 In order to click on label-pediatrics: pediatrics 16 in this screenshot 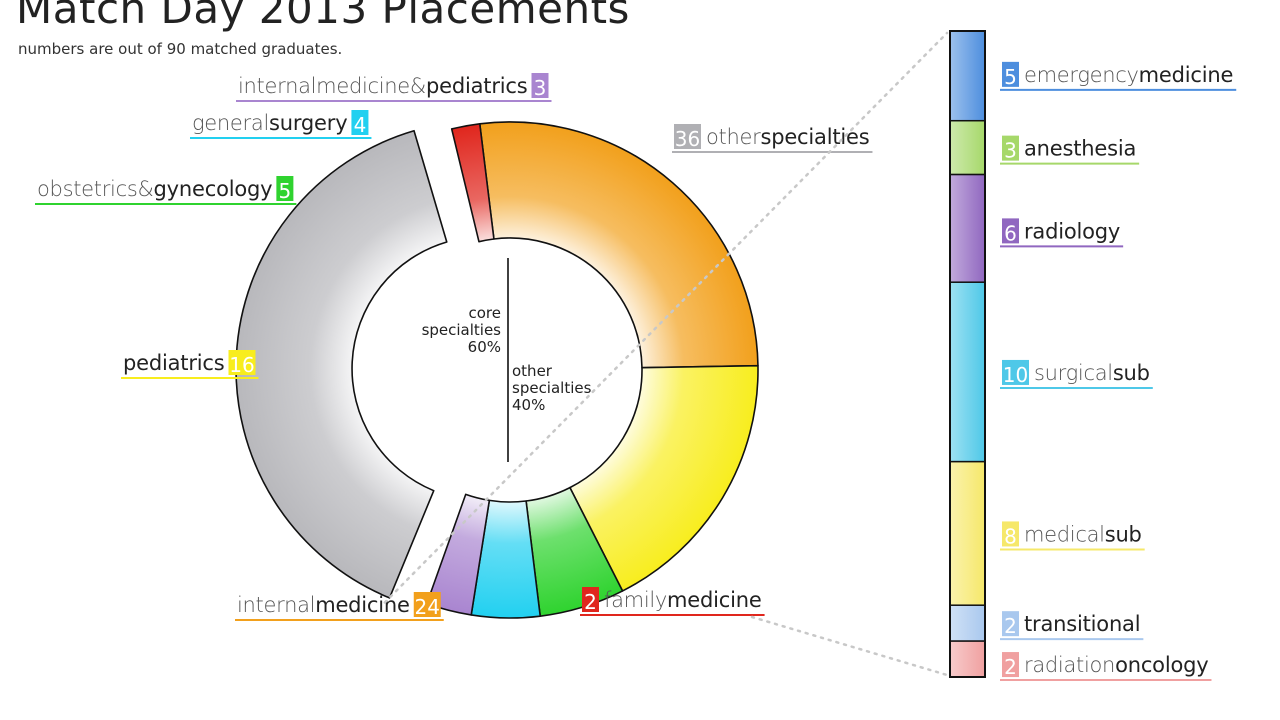, I will do `click(190, 364)`.